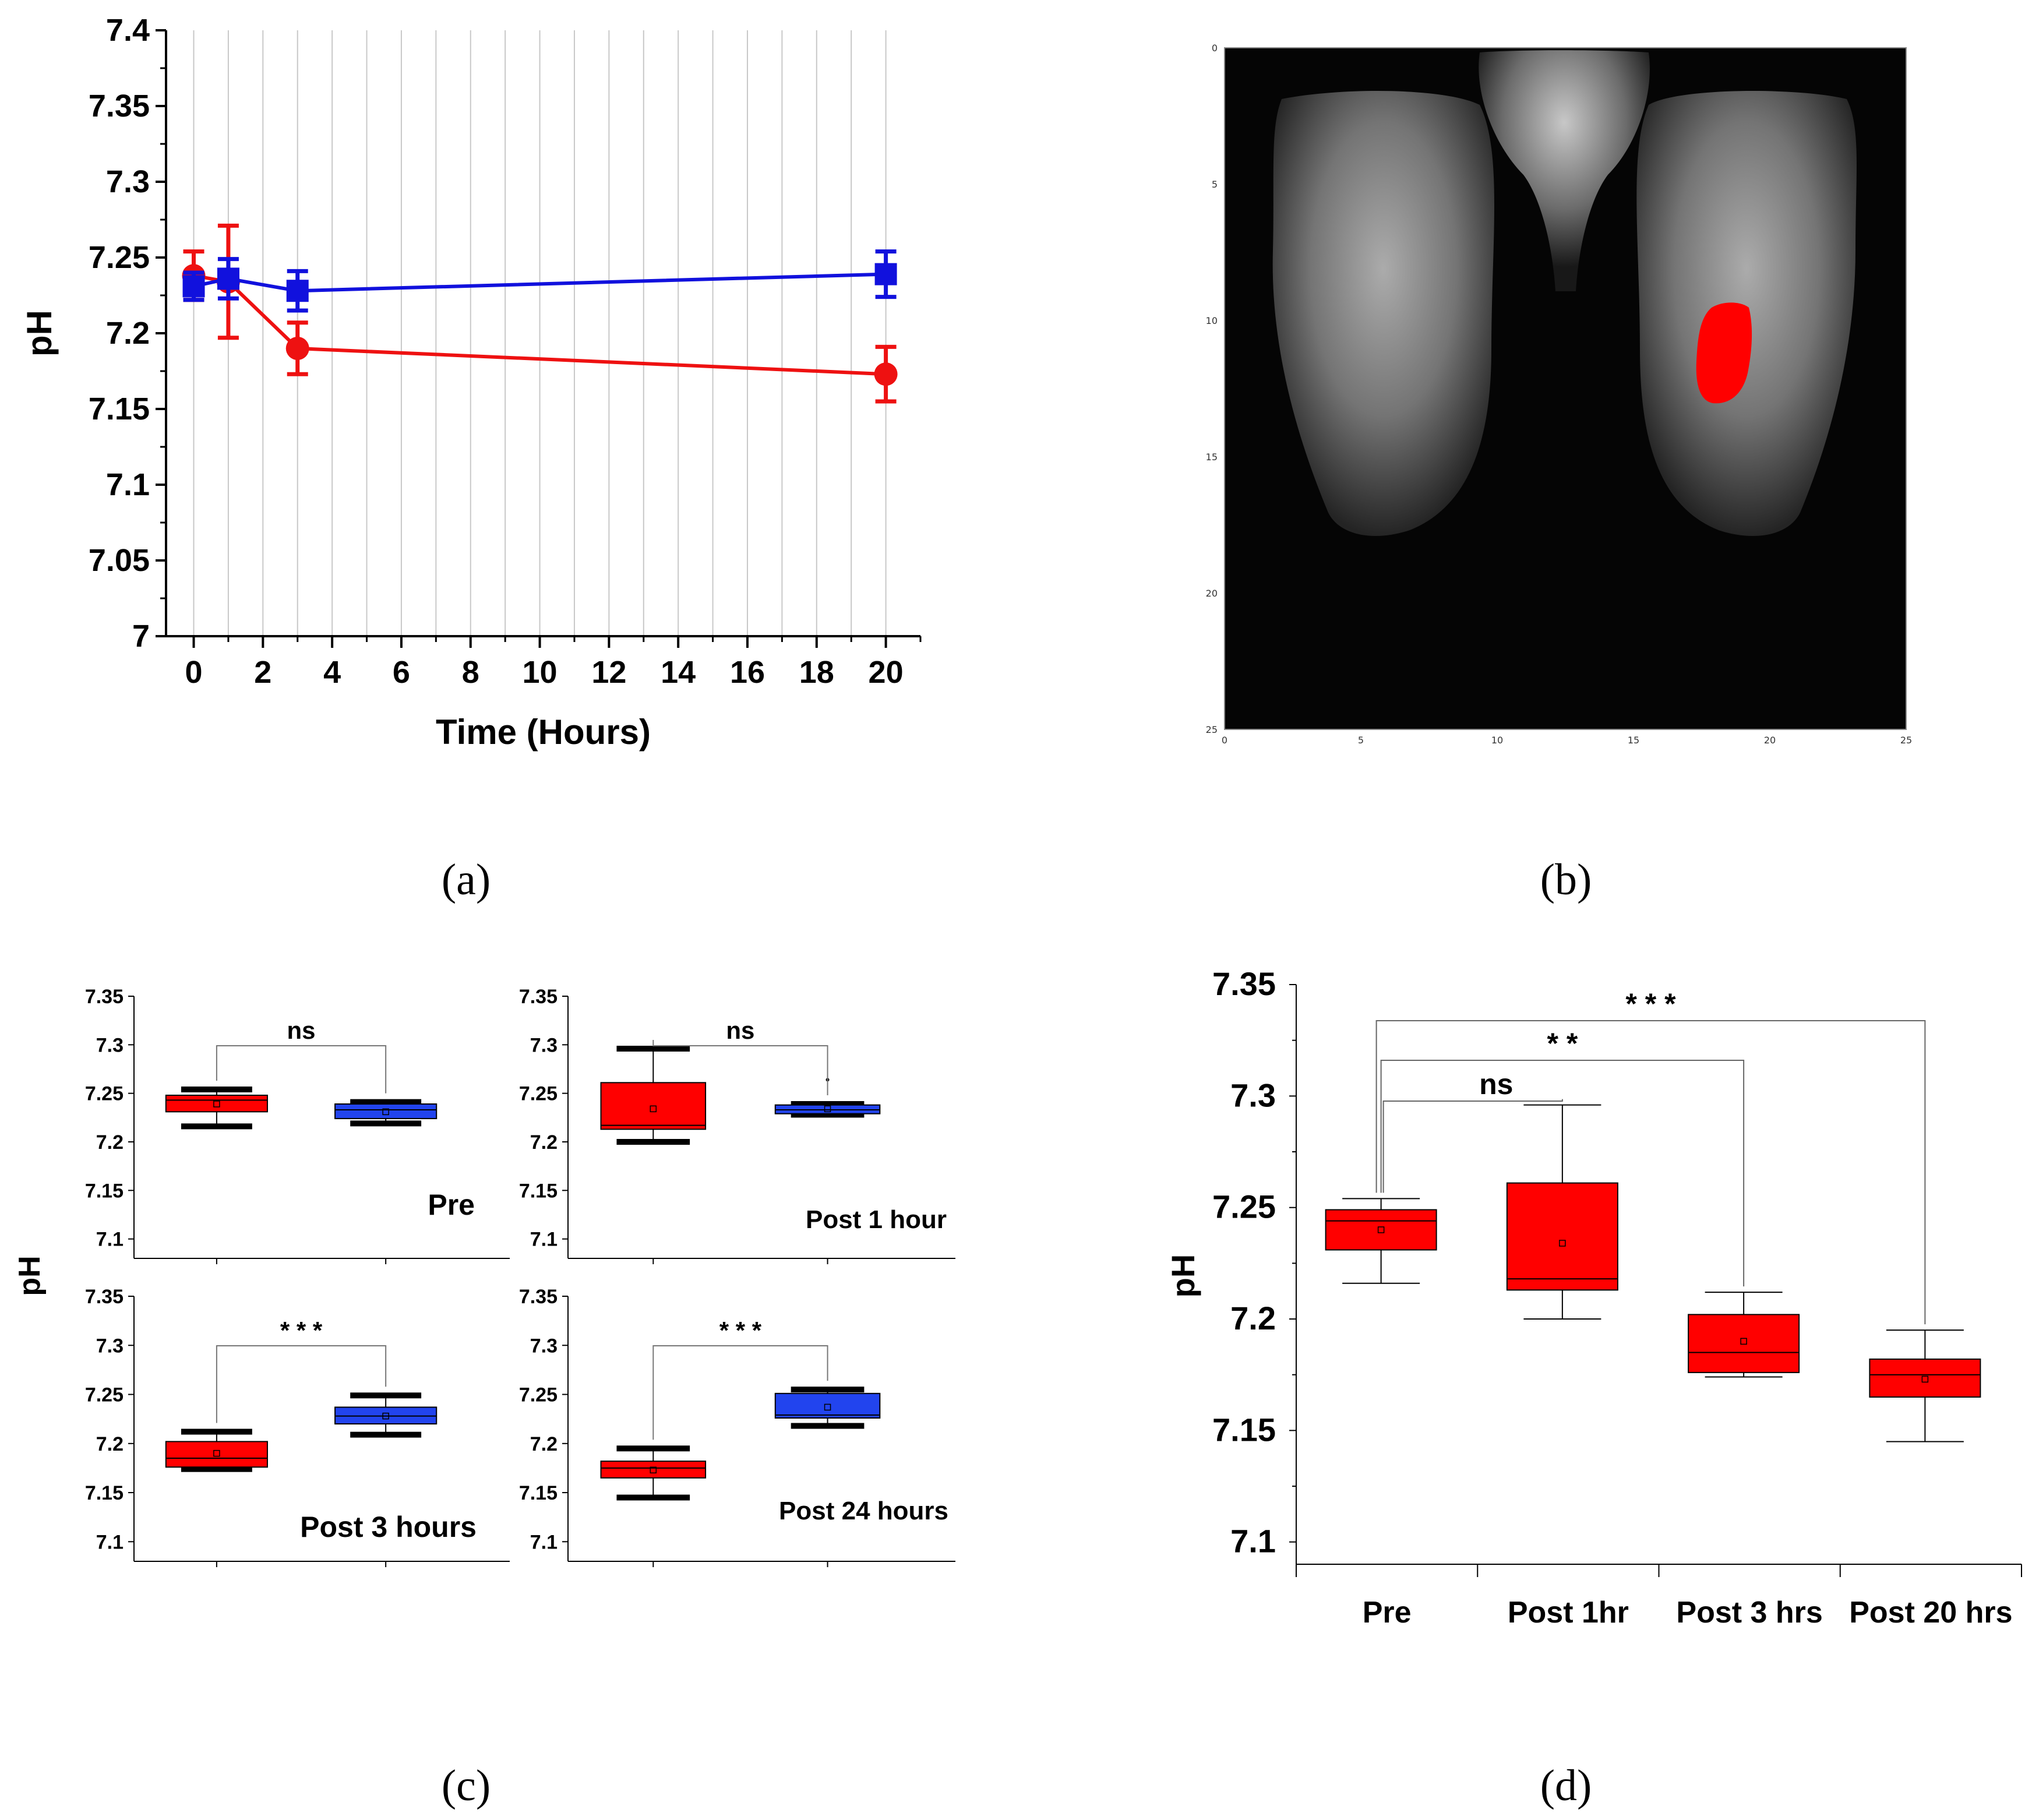  Describe the element at coordinates (876, 1219) in the screenshot. I see `subplot-label: Post 1 hour` at that location.